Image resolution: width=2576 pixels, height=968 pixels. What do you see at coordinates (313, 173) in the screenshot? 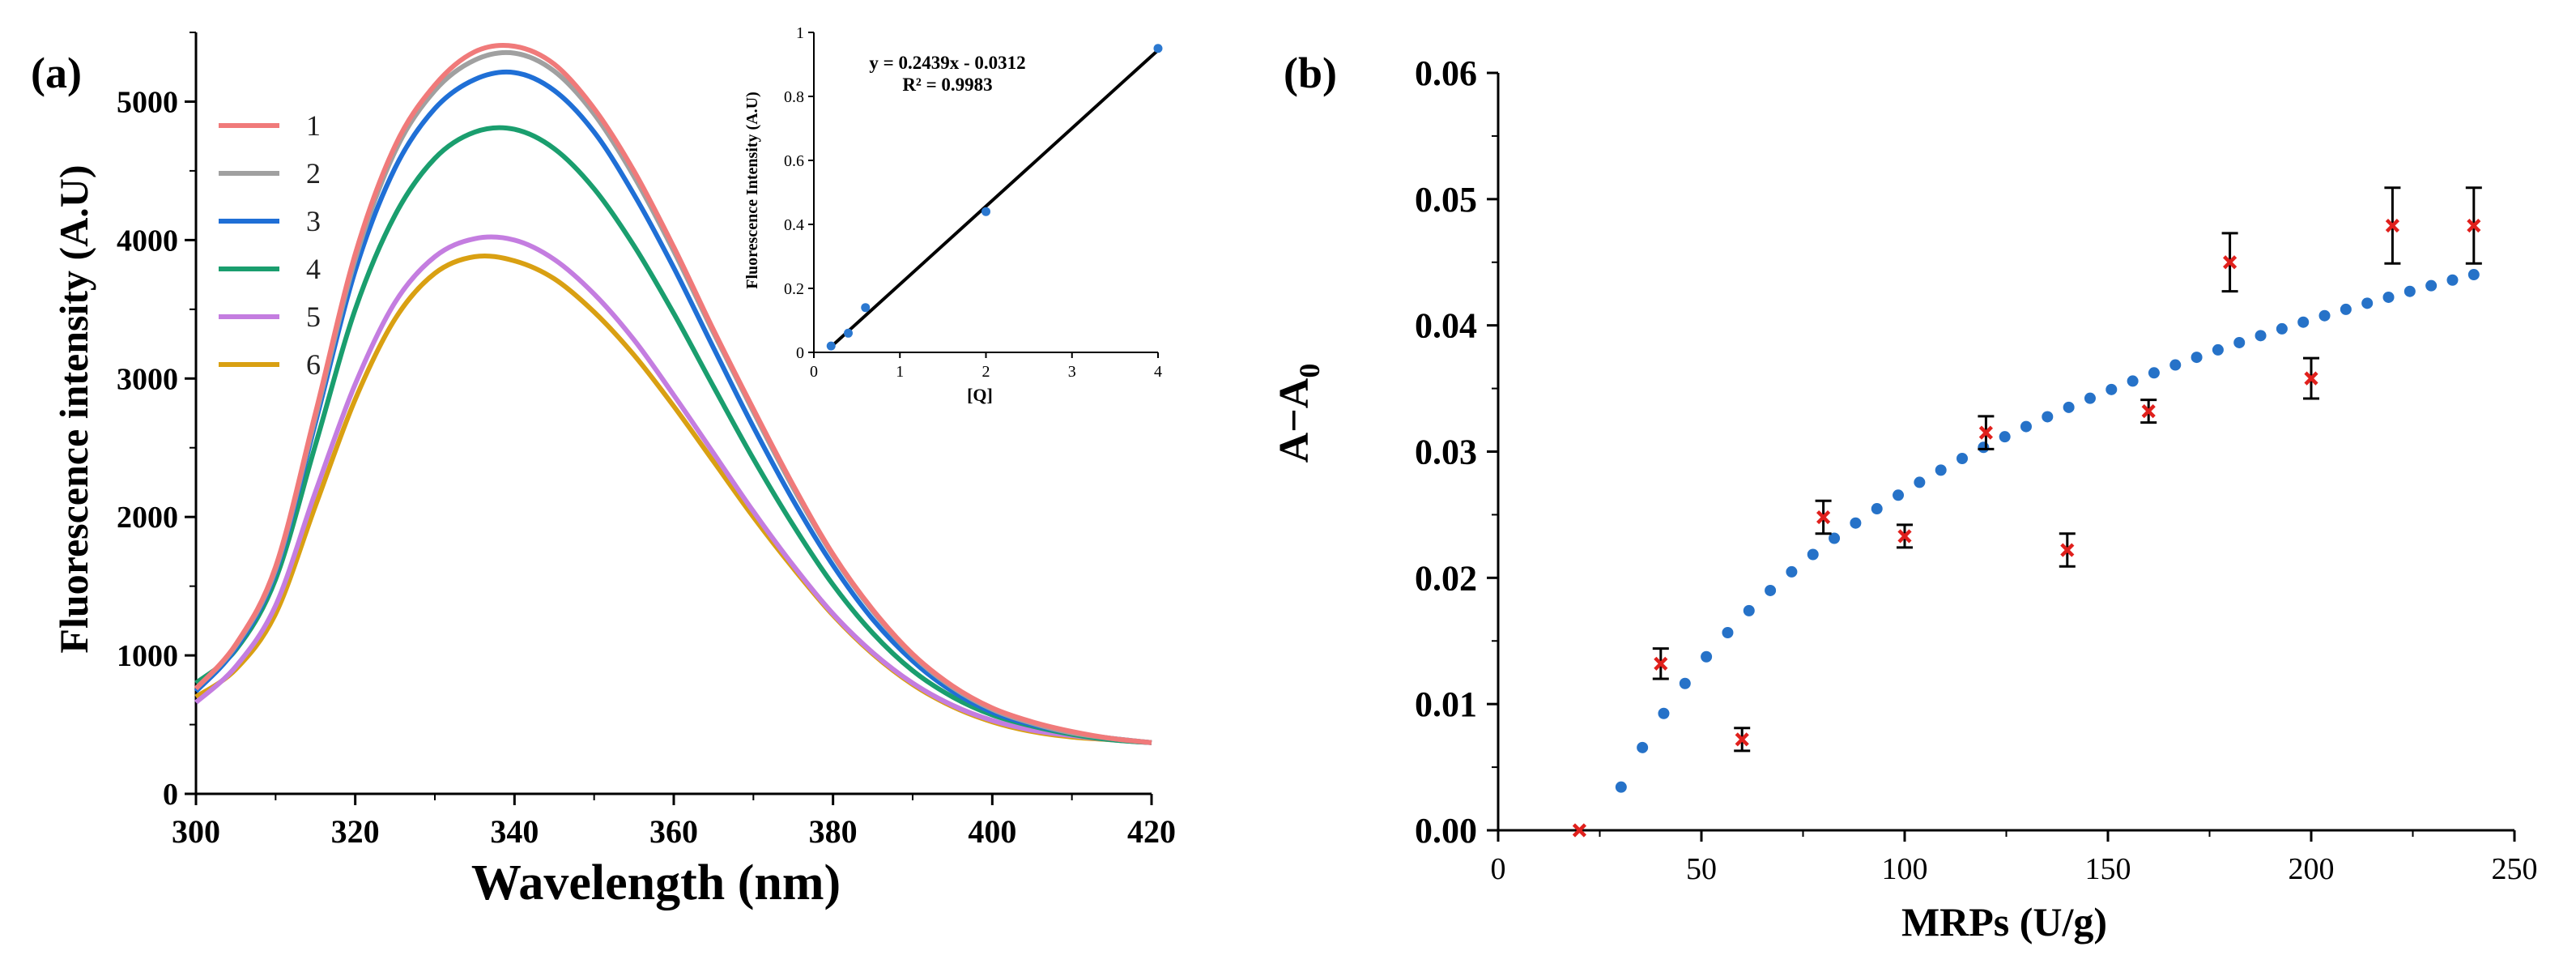
I see `legend-label-2: 2` at bounding box center [313, 173].